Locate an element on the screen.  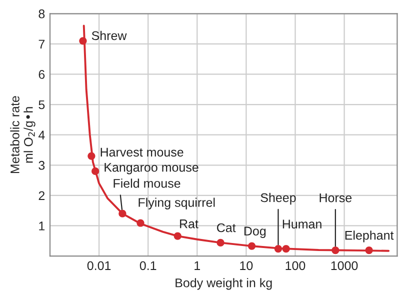
x-tick-label: 100 is located at coordinates (296, 265).